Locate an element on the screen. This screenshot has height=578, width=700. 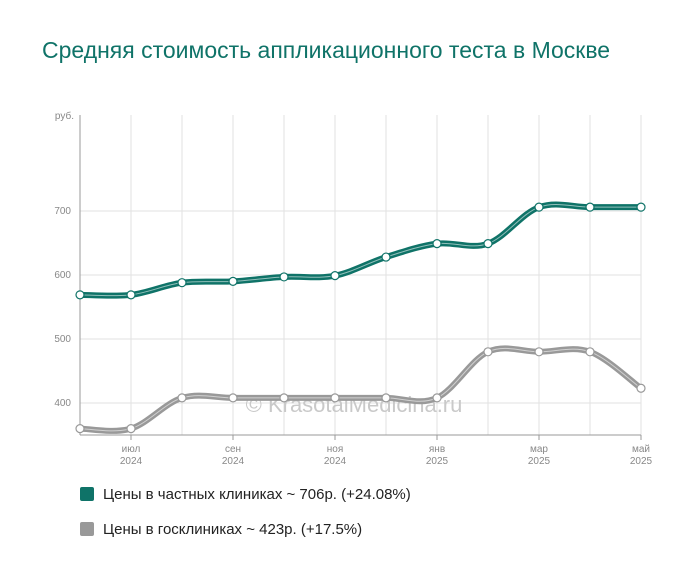
x-tick-month: ноя is located at coordinates (335, 449).